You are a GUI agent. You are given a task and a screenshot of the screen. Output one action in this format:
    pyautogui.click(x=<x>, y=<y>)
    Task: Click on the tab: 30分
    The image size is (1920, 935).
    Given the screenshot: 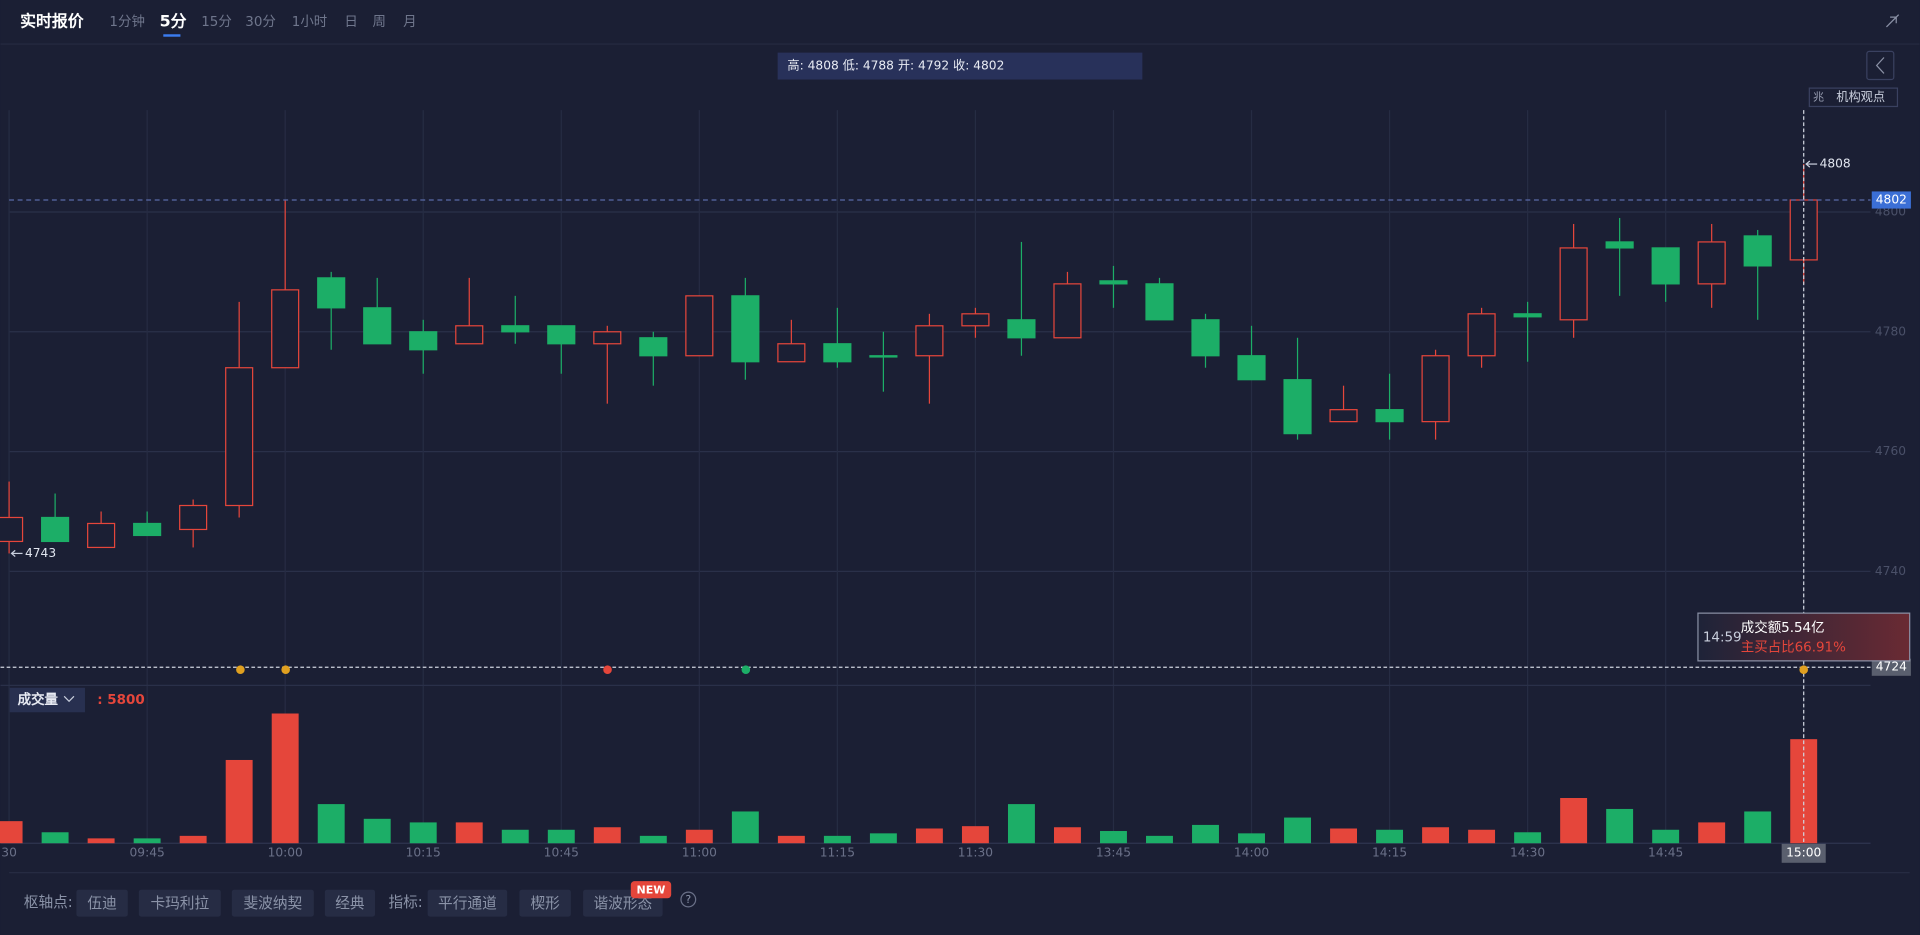 What is the action you would take?
    pyautogui.click(x=260, y=22)
    